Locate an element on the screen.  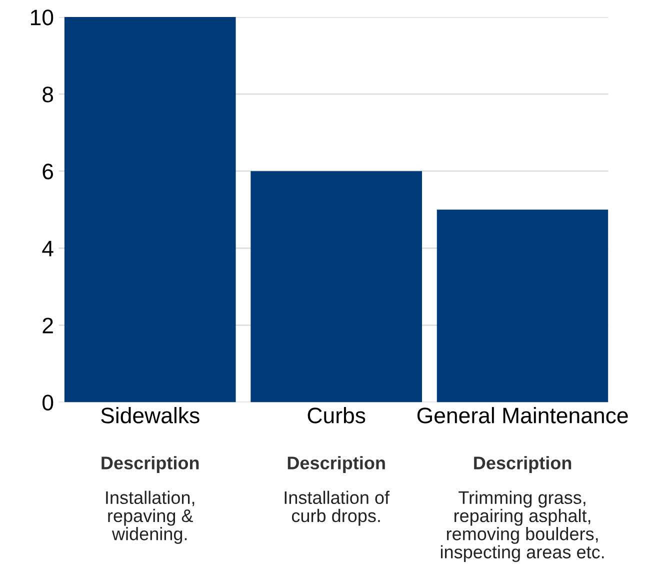
text: Installation, repaving & widening. is located at coordinates (150, 517).